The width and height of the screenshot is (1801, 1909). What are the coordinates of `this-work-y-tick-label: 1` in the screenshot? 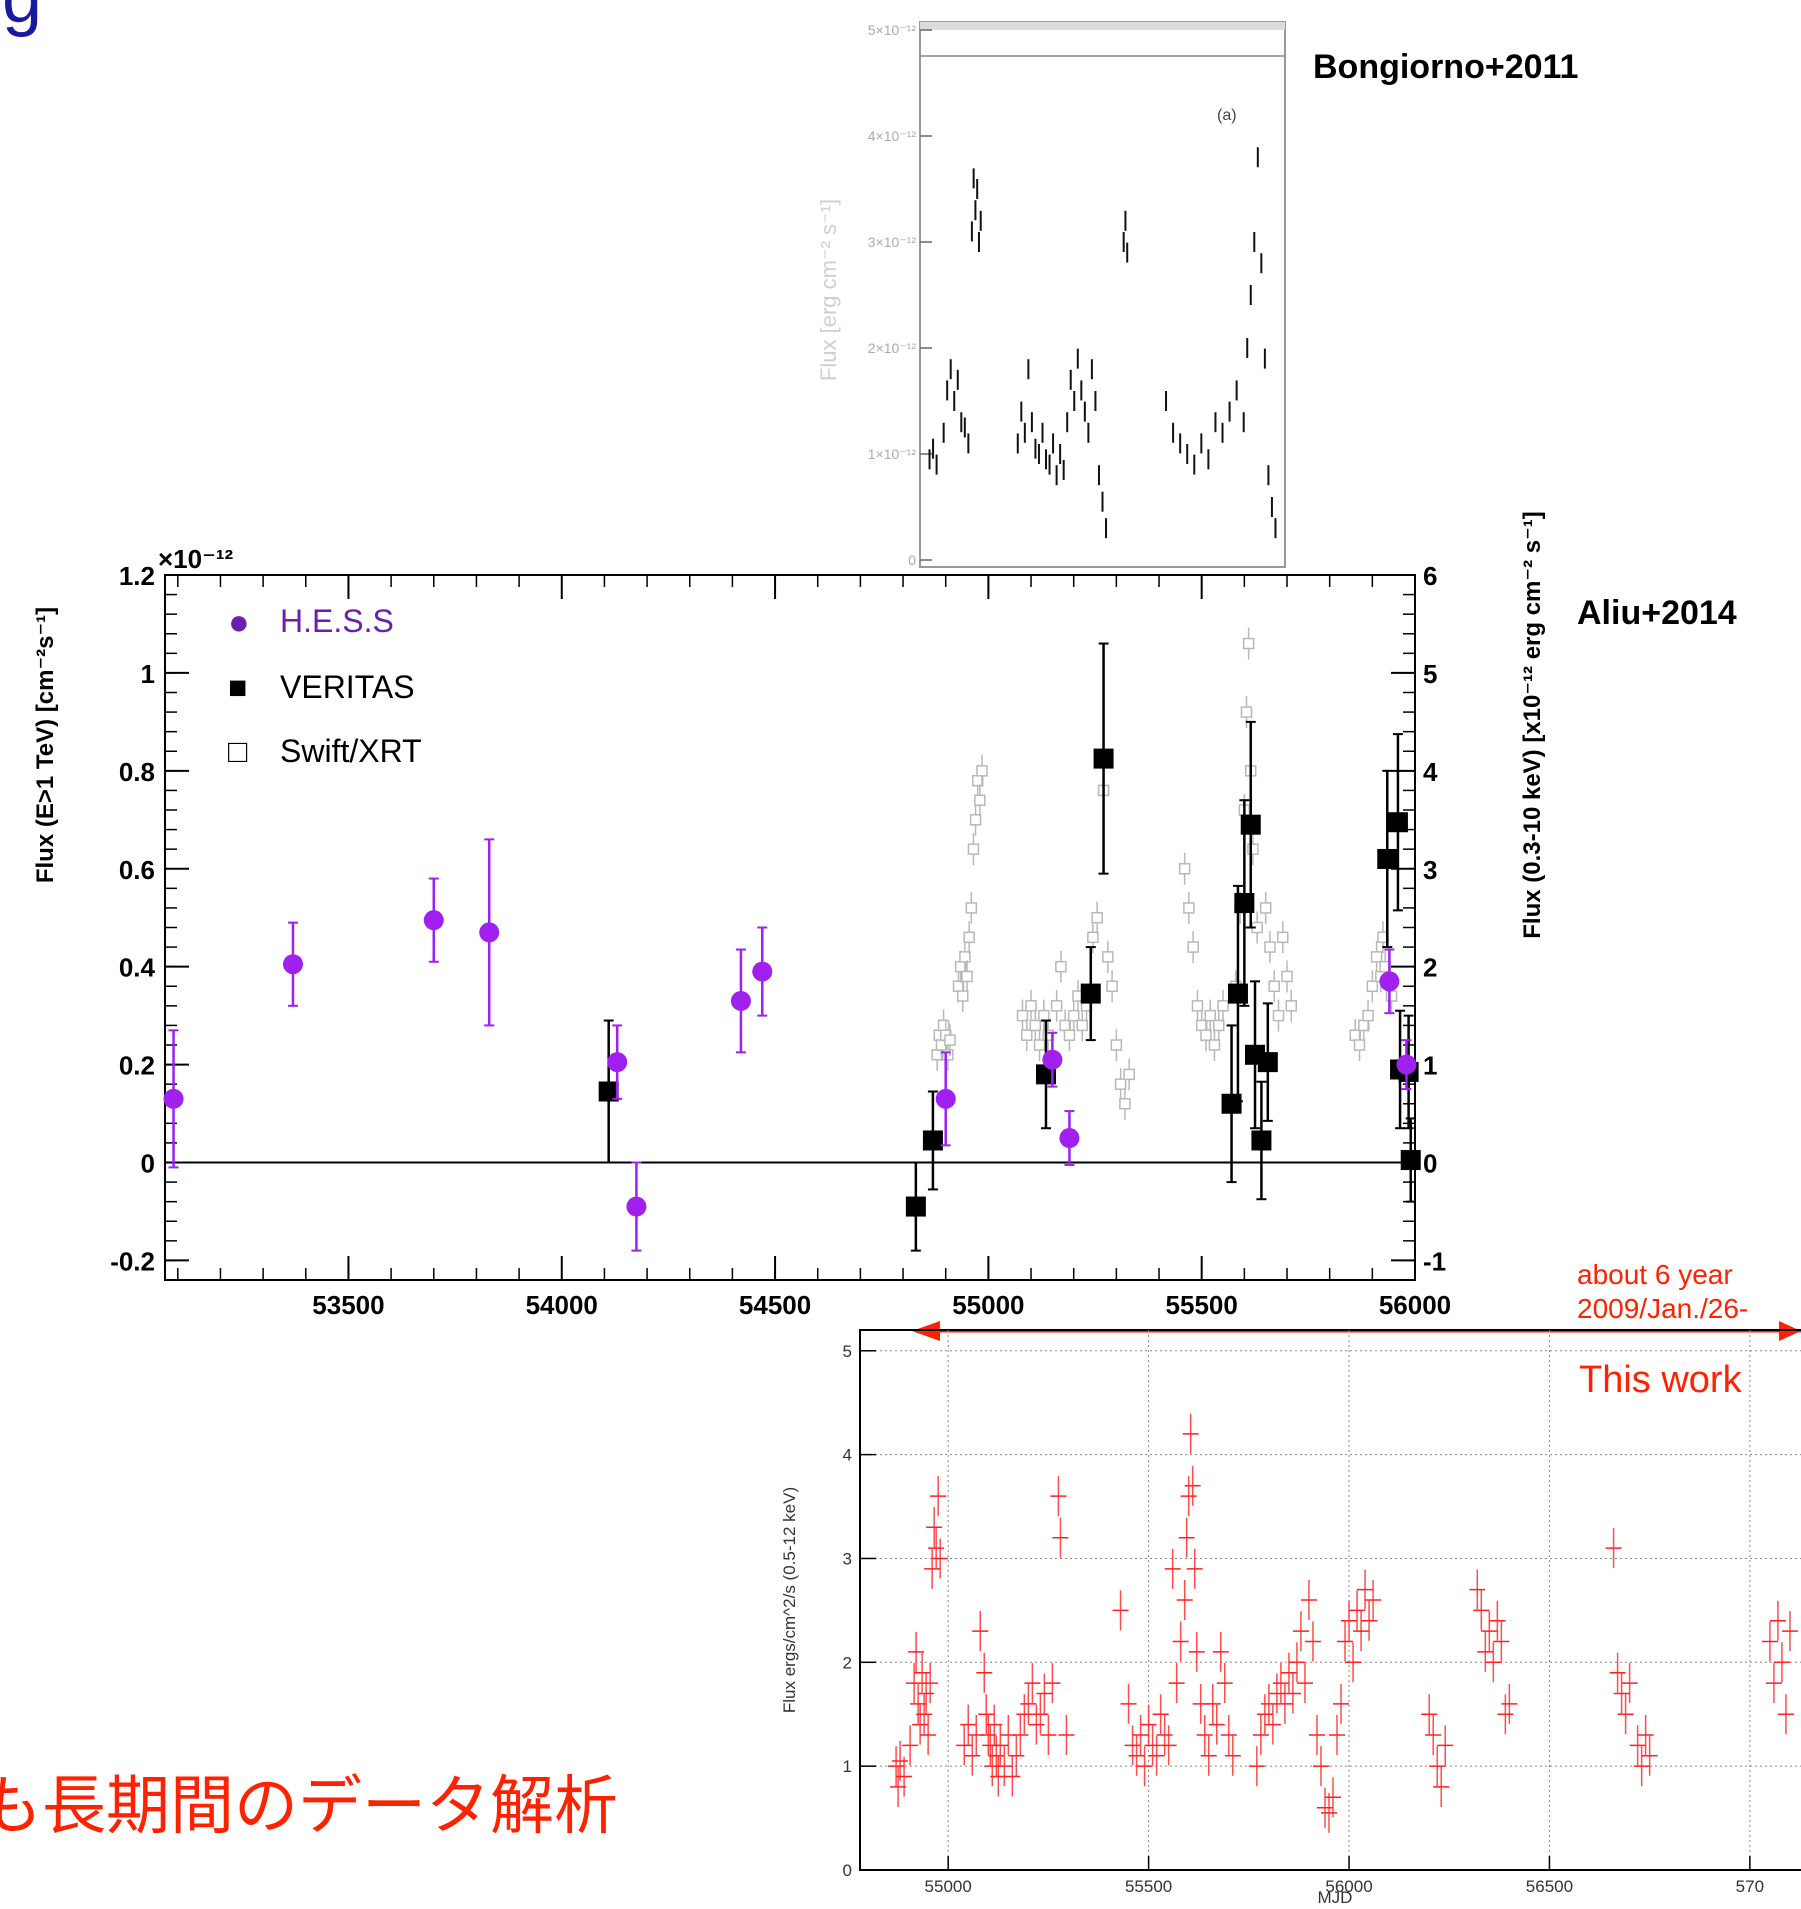 It's located at (847, 1766).